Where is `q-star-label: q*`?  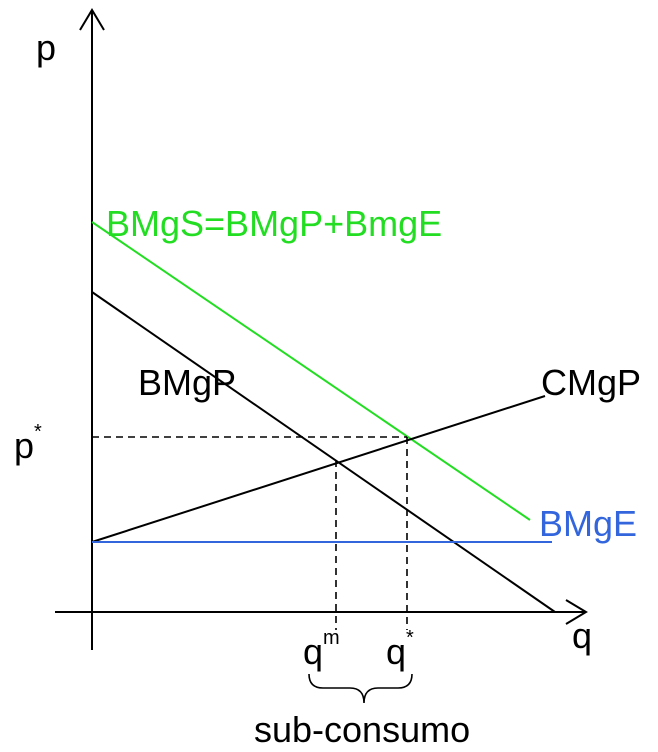 q-star-label: q* is located at coordinates (400, 649).